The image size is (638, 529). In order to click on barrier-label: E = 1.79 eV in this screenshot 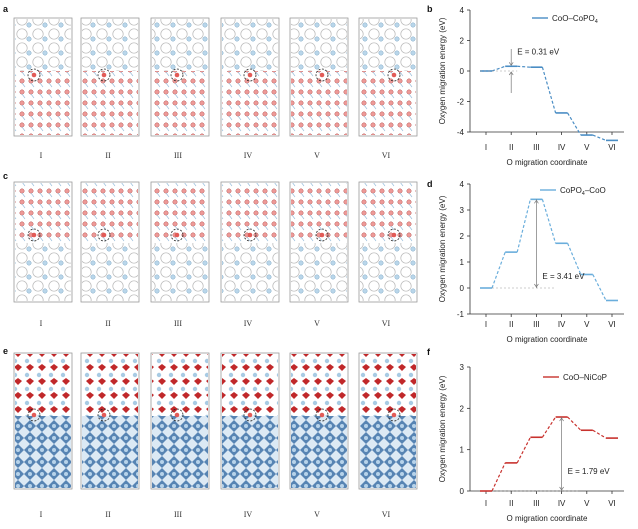, I will do `click(589, 471)`.